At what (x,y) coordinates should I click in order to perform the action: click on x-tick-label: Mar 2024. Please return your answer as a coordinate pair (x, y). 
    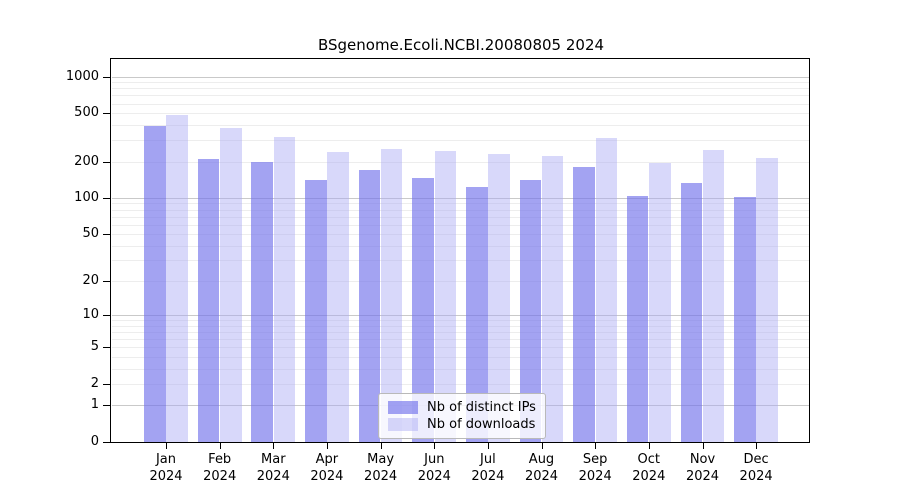
    Looking at the image, I should click on (273, 468).